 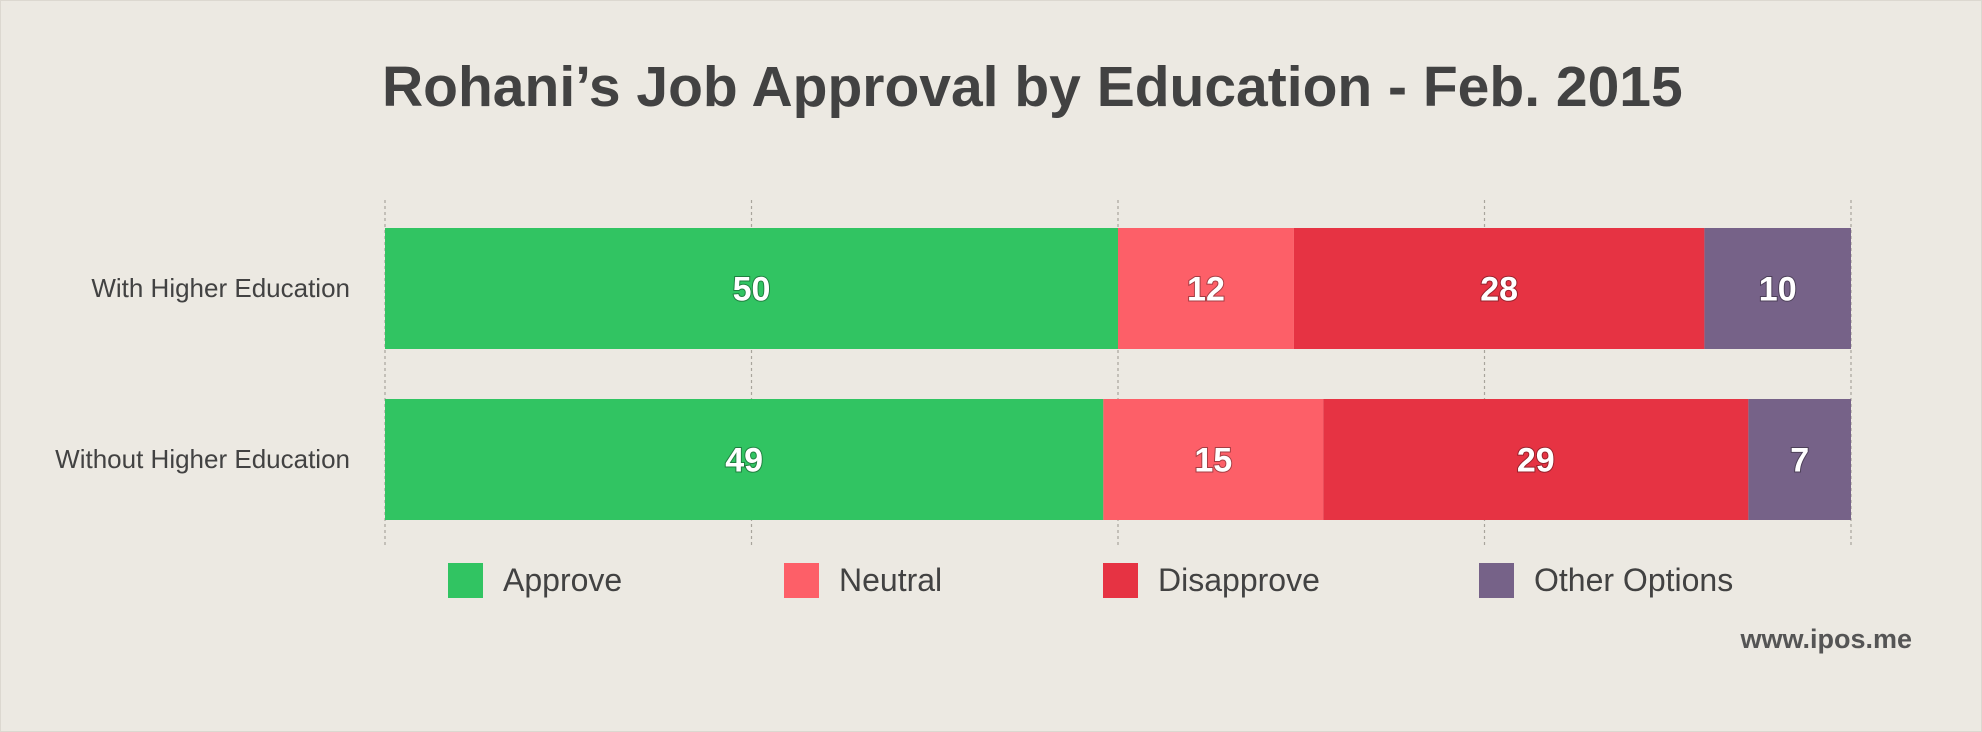 I want to click on data-label: 49, so click(x=744, y=461).